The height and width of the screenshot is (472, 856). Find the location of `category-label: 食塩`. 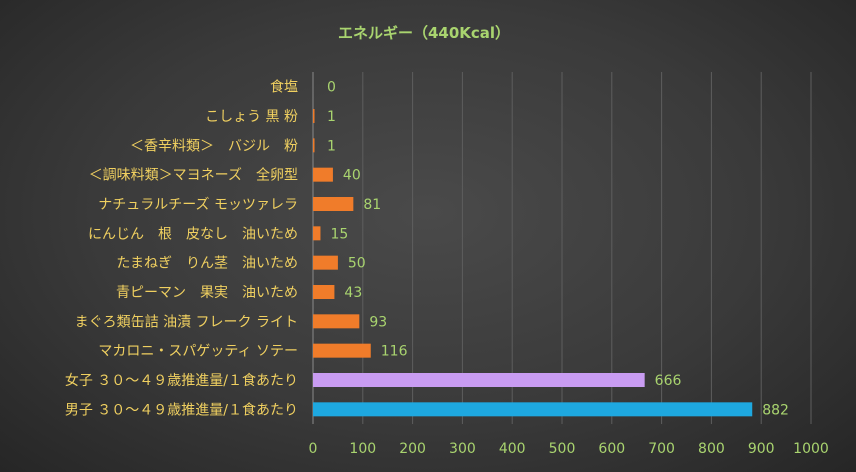

category-label: 食塩 is located at coordinates (284, 87).